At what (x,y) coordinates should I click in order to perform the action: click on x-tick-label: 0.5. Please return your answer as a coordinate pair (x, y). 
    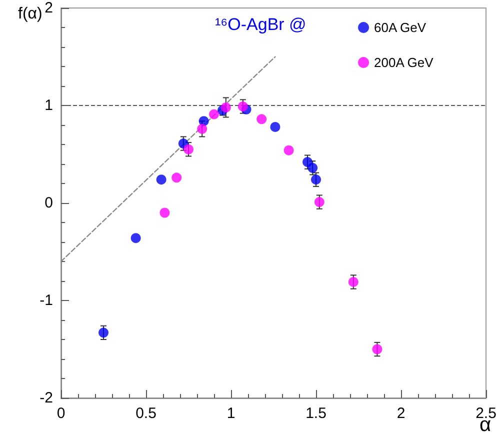
    Looking at the image, I should click on (146, 413).